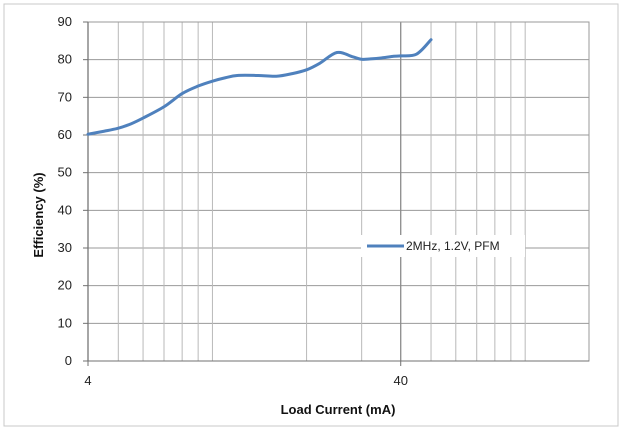 This screenshot has height=431, width=624. Describe the element at coordinates (65, 285) in the screenshot. I see `y-tick-label-20: 20` at that location.